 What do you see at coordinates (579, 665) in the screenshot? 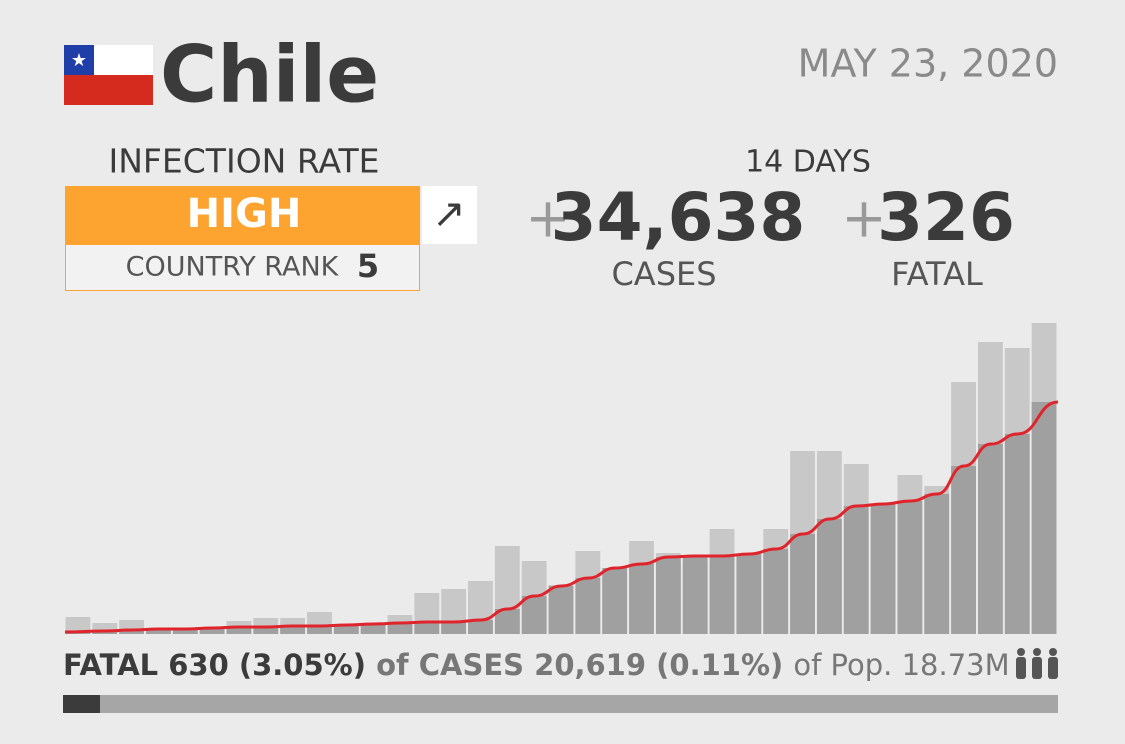
I see `footer-cases: of CASES 20,619 (0.11%)` at bounding box center [579, 665].